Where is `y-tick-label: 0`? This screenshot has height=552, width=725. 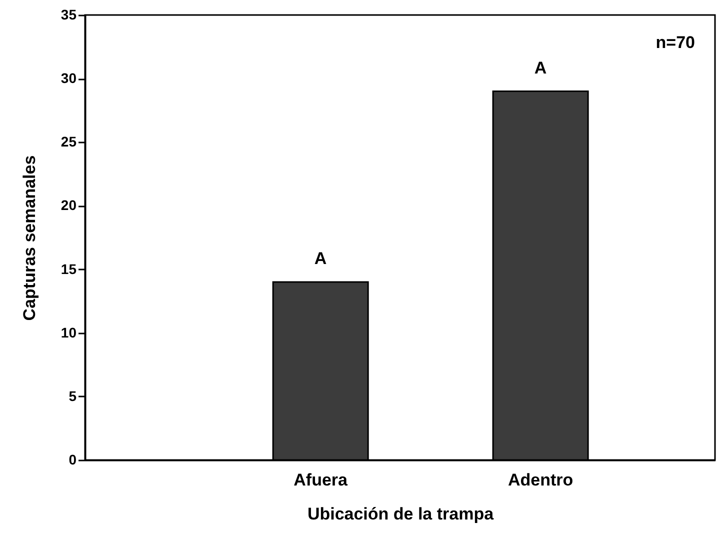 y-tick-label: 0 is located at coordinates (72, 460).